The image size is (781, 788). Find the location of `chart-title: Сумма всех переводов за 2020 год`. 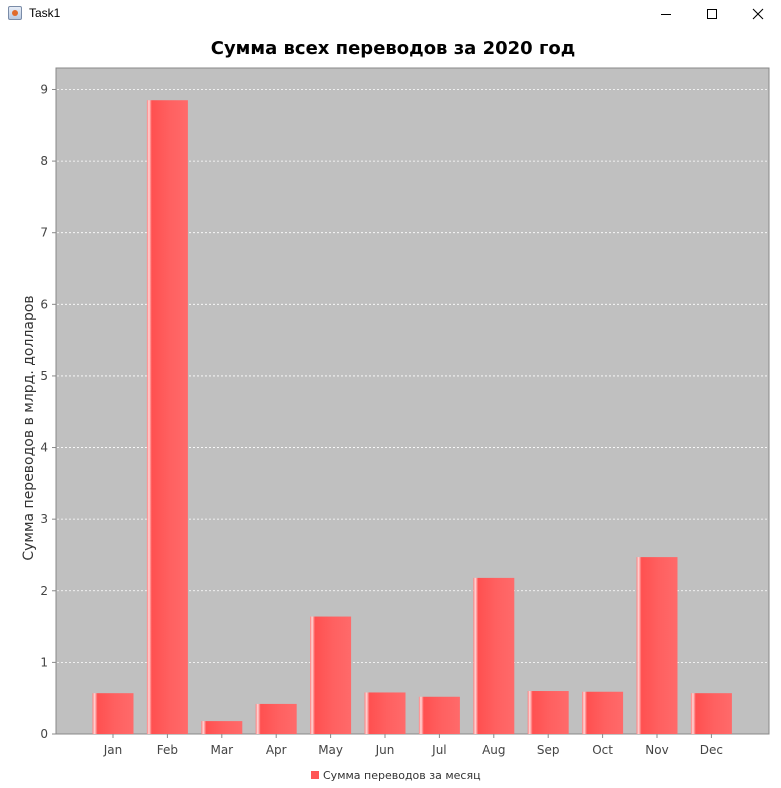

chart-title: Сумма всех переводов за 2020 год is located at coordinates (393, 48).